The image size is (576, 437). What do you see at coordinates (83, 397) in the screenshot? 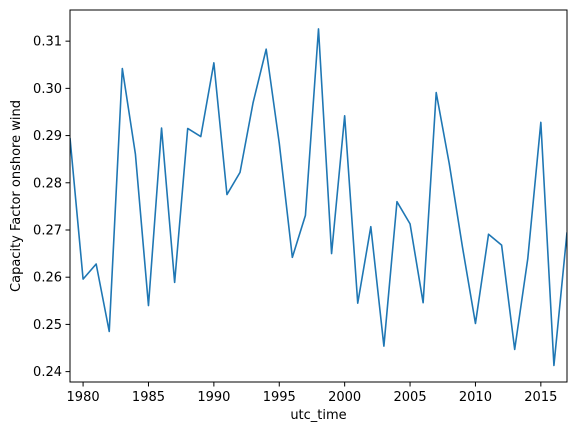
I see `x-tick-label: 1980` at bounding box center [83, 397].